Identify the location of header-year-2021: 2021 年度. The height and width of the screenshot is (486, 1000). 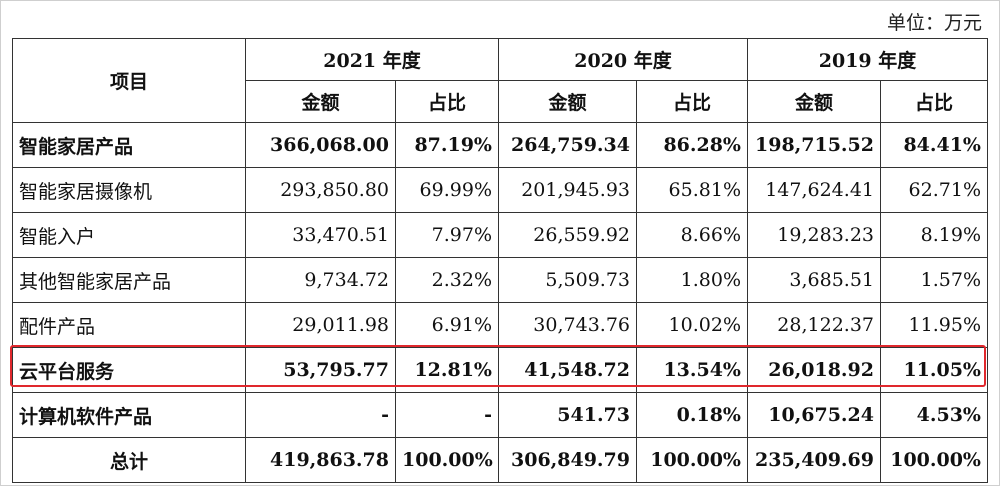
(372, 59).